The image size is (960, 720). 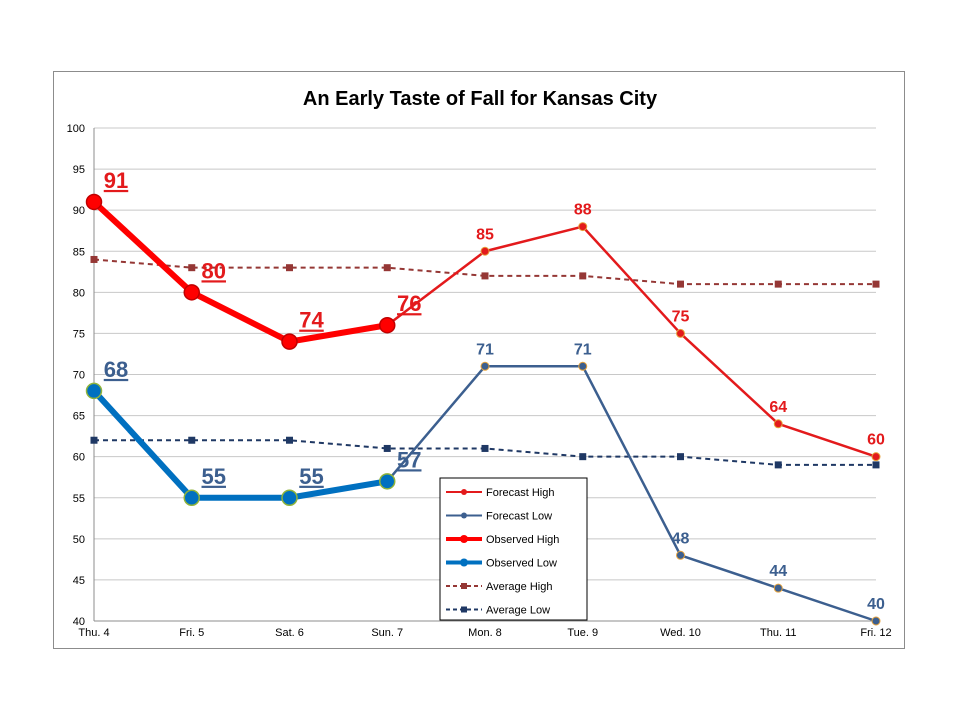 What do you see at coordinates (387, 633) in the screenshot?
I see `x-tick-label: Sun. 7` at bounding box center [387, 633].